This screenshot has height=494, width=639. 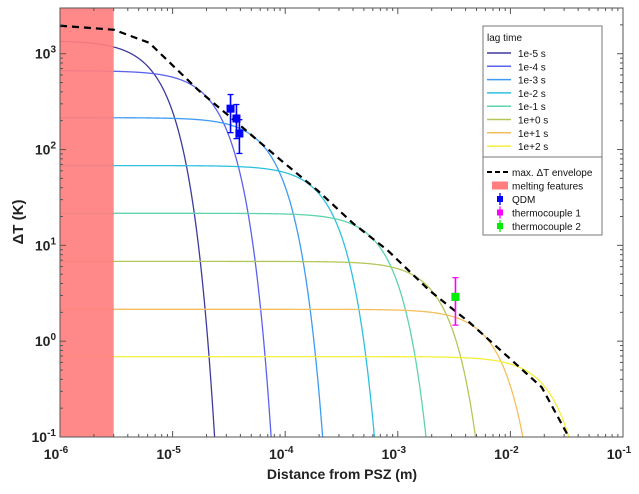 What do you see at coordinates (53, 50) in the screenshot?
I see `tick-exponent: 3` at bounding box center [53, 50].